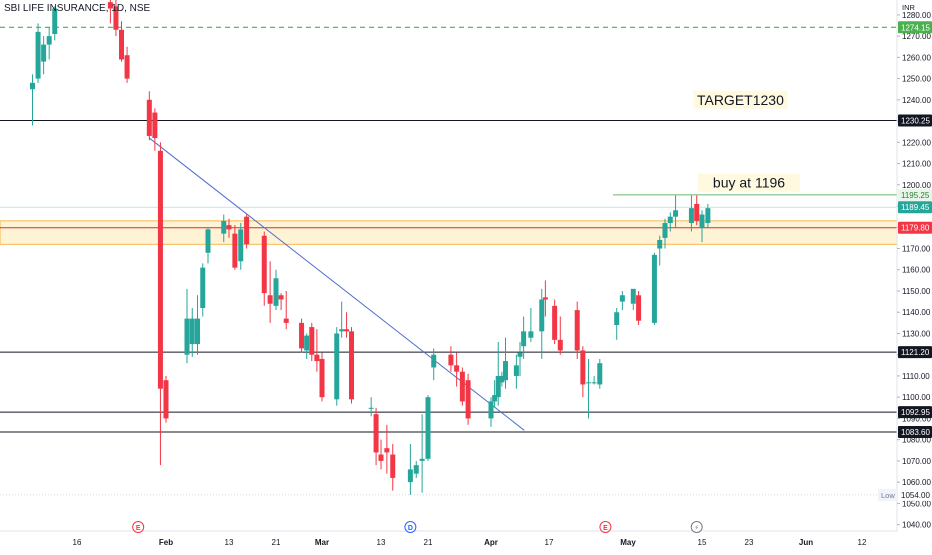  What do you see at coordinates (749, 183) in the screenshot?
I see `annotation-label: buy at 1196` at bounding box center [749, 183].